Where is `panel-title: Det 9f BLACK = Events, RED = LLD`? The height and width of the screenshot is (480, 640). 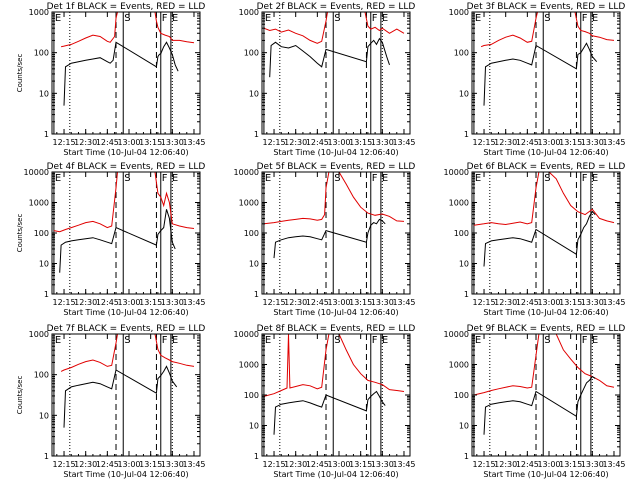 panel-title: Det 9f BLACK = Events, RED = LLD is located at coordinates (546, 329).